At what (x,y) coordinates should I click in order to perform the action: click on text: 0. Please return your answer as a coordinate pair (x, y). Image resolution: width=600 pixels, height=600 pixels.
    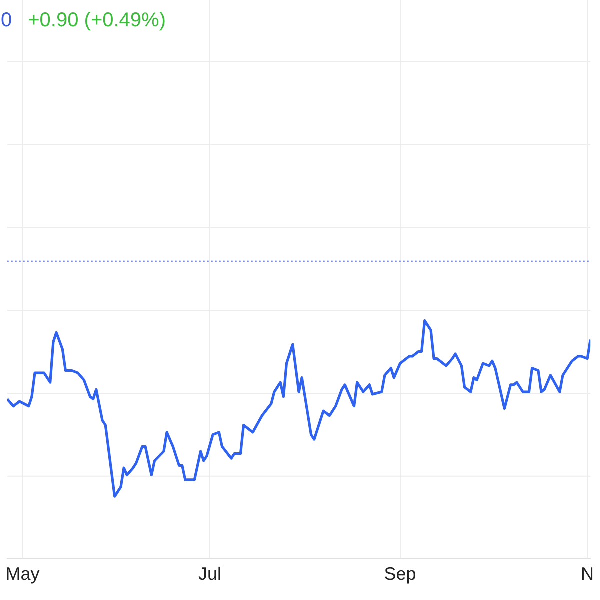
    Looking at the image, I should click on (6, 21).